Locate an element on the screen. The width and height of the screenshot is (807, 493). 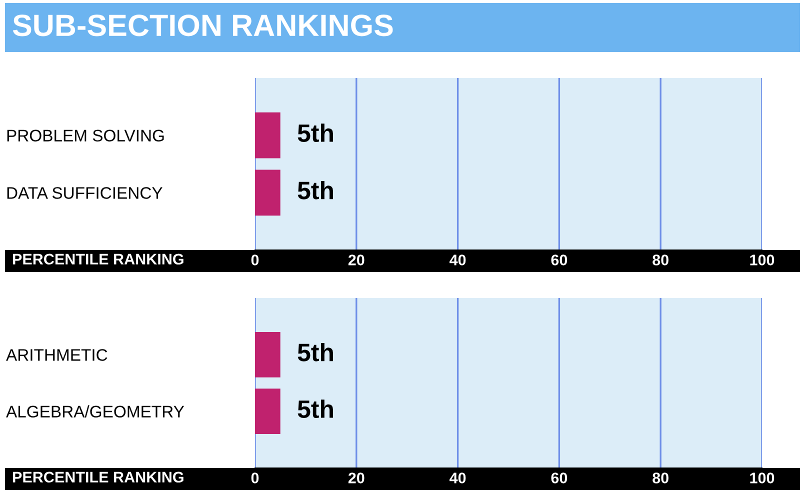
y-tick-label: ARITHMETIC is located at coordinates (57, 355).